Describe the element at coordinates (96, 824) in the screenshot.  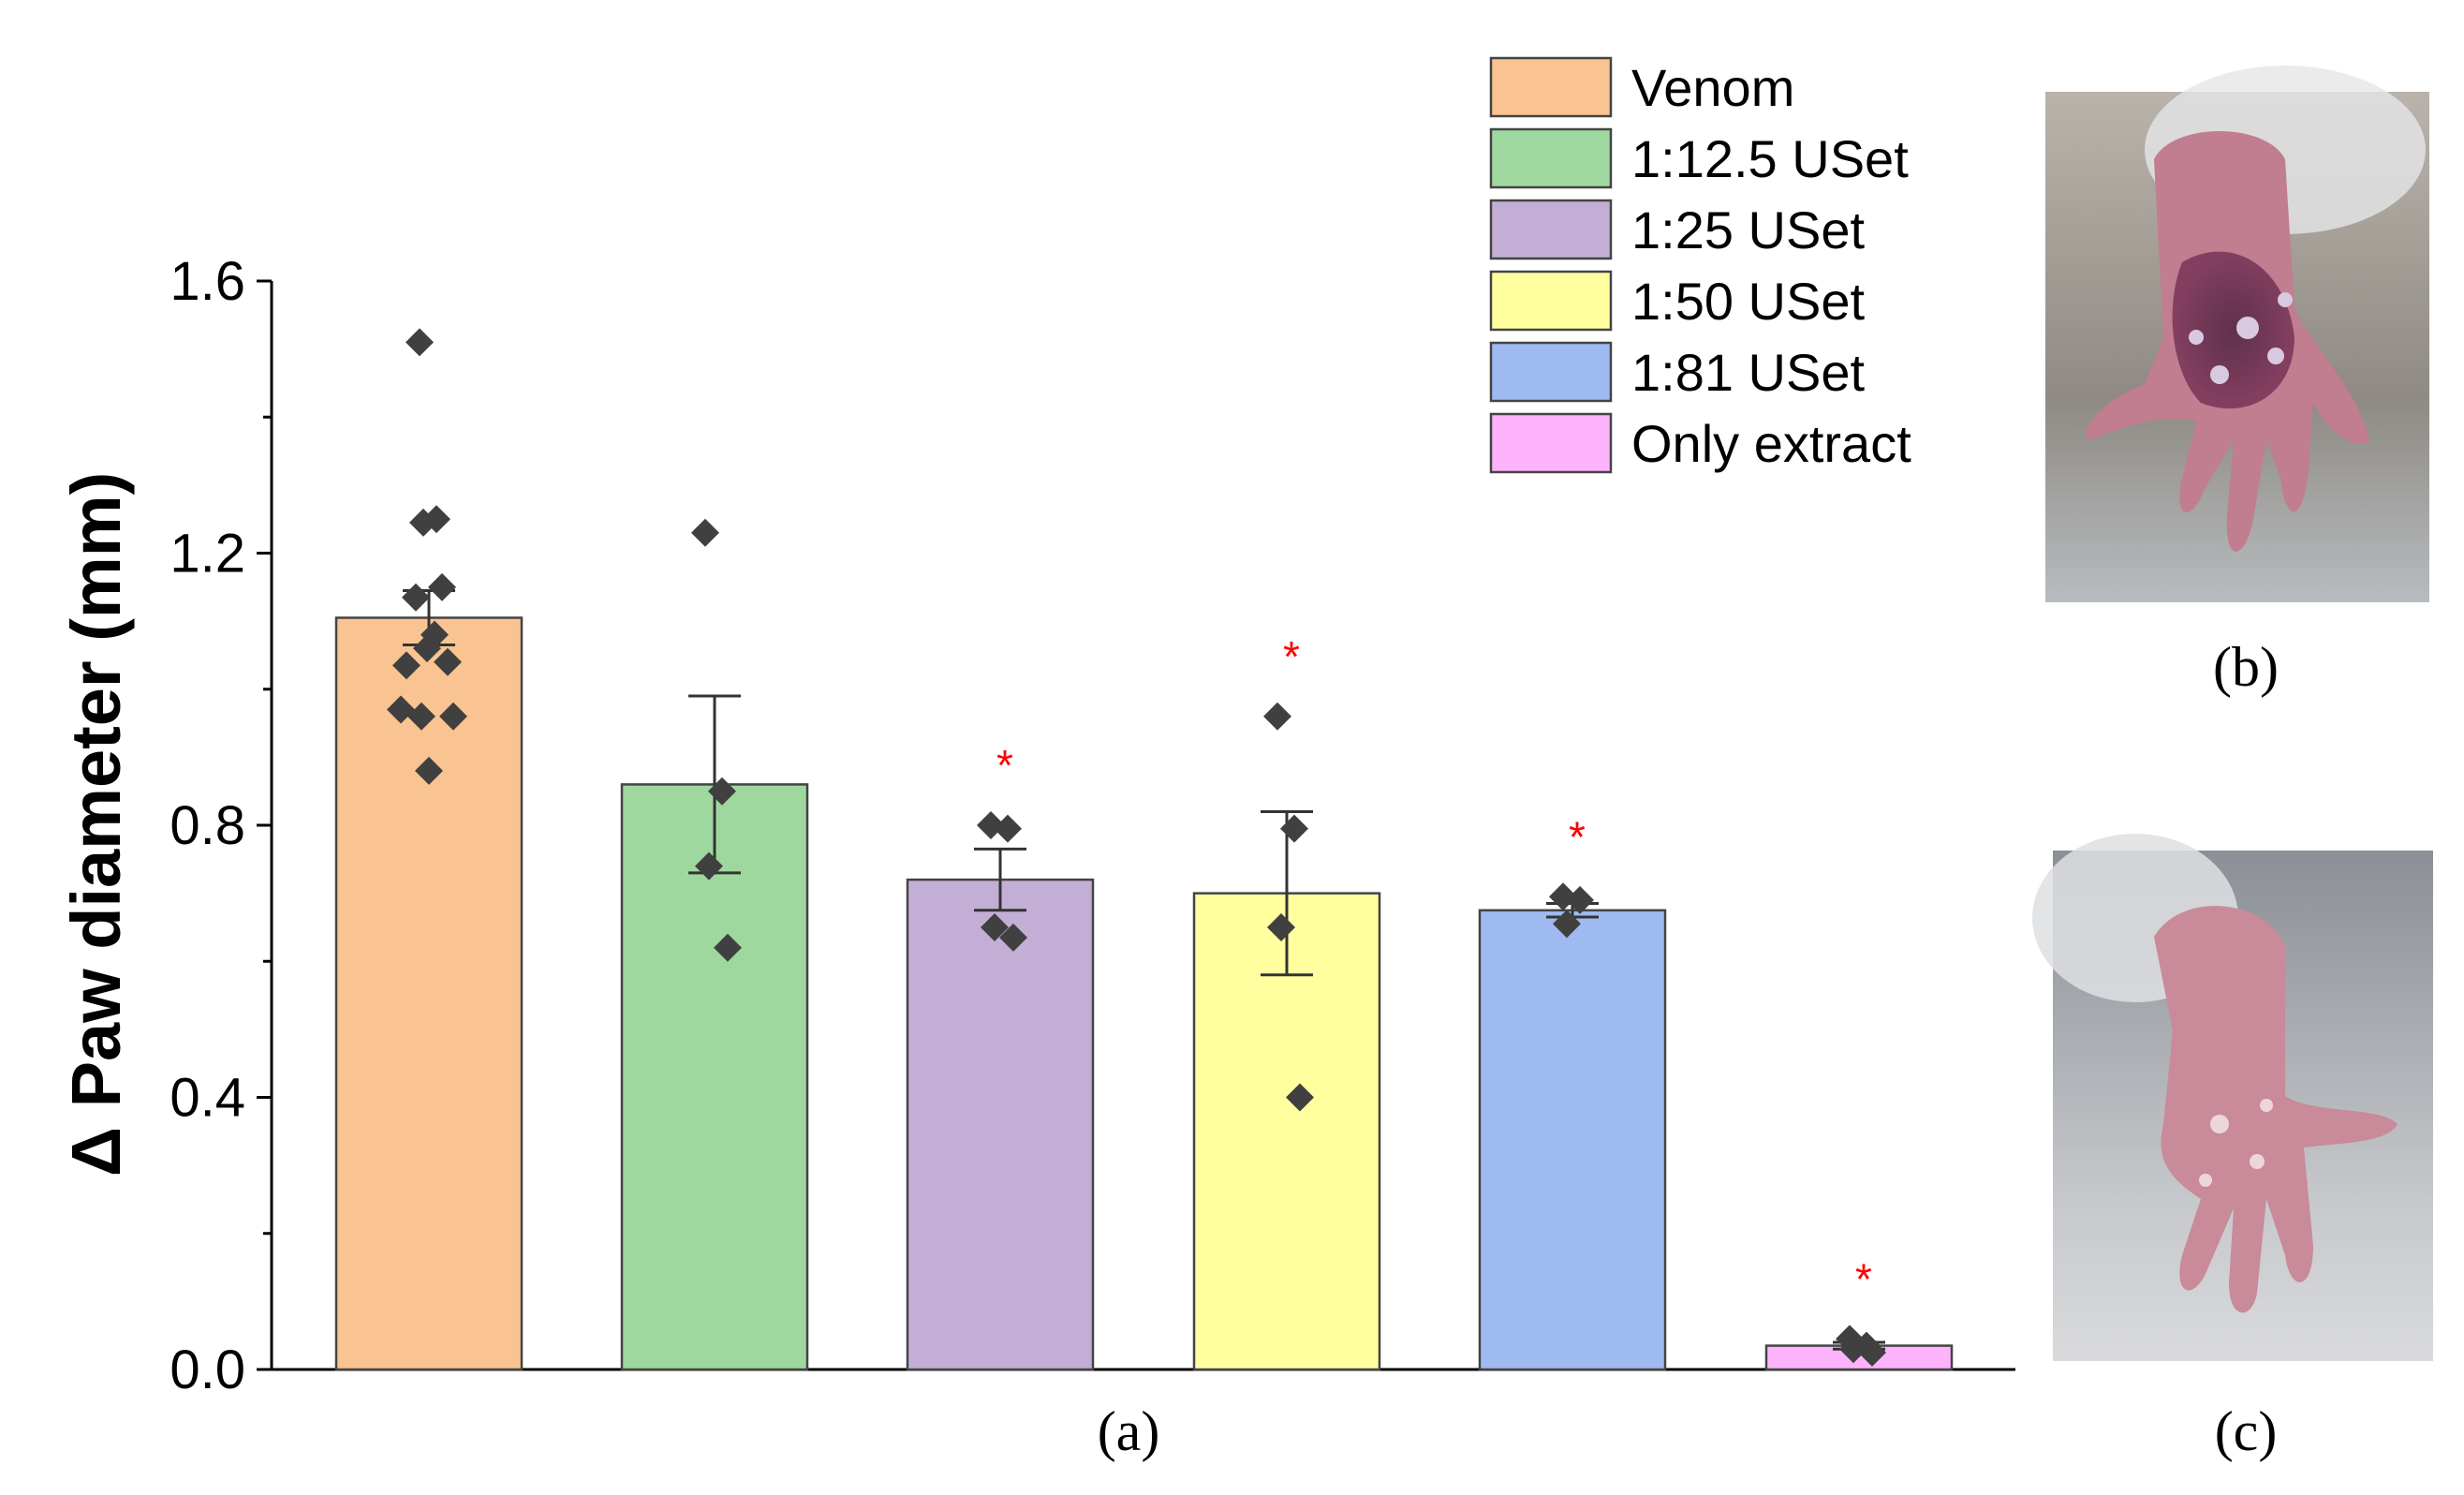
I see `y-axis-label: Δ Paw diameter (mm)` at that location.